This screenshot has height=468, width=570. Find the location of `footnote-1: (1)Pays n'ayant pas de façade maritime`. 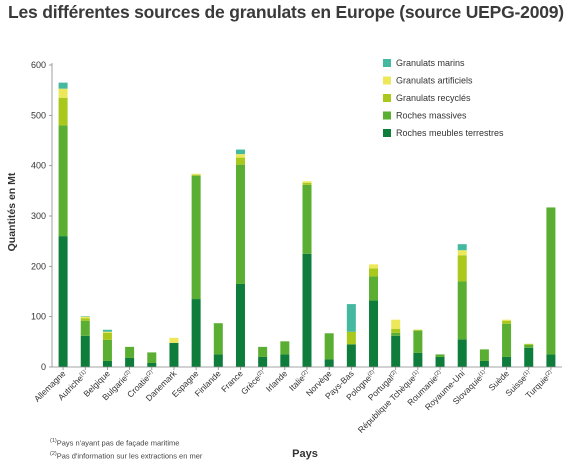

footnote-1: (1)Pays n'ayant pas de façade maritime is located at coordinates (126, 442).